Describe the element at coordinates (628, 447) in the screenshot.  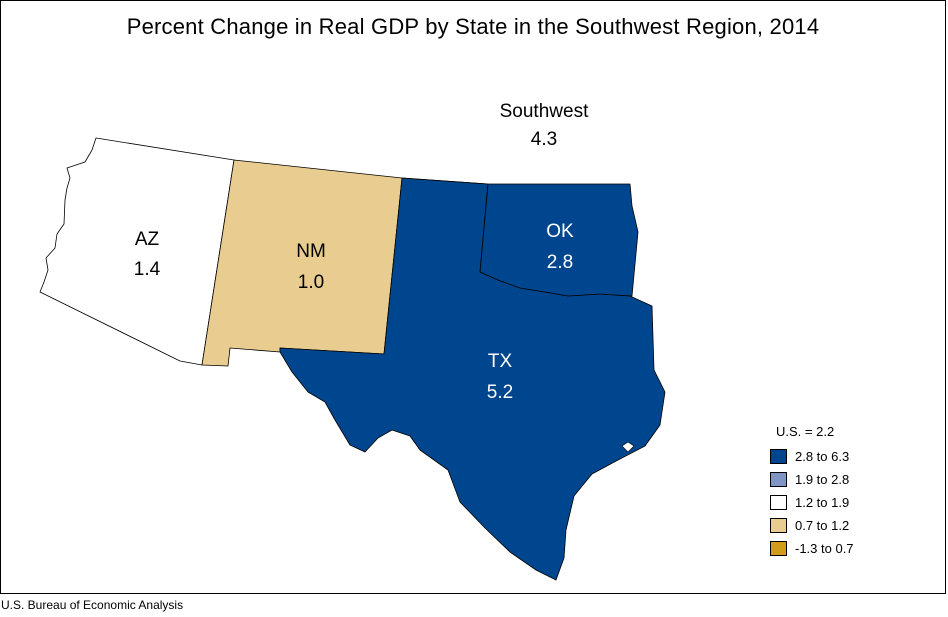
I see `bay-notch` at that location.